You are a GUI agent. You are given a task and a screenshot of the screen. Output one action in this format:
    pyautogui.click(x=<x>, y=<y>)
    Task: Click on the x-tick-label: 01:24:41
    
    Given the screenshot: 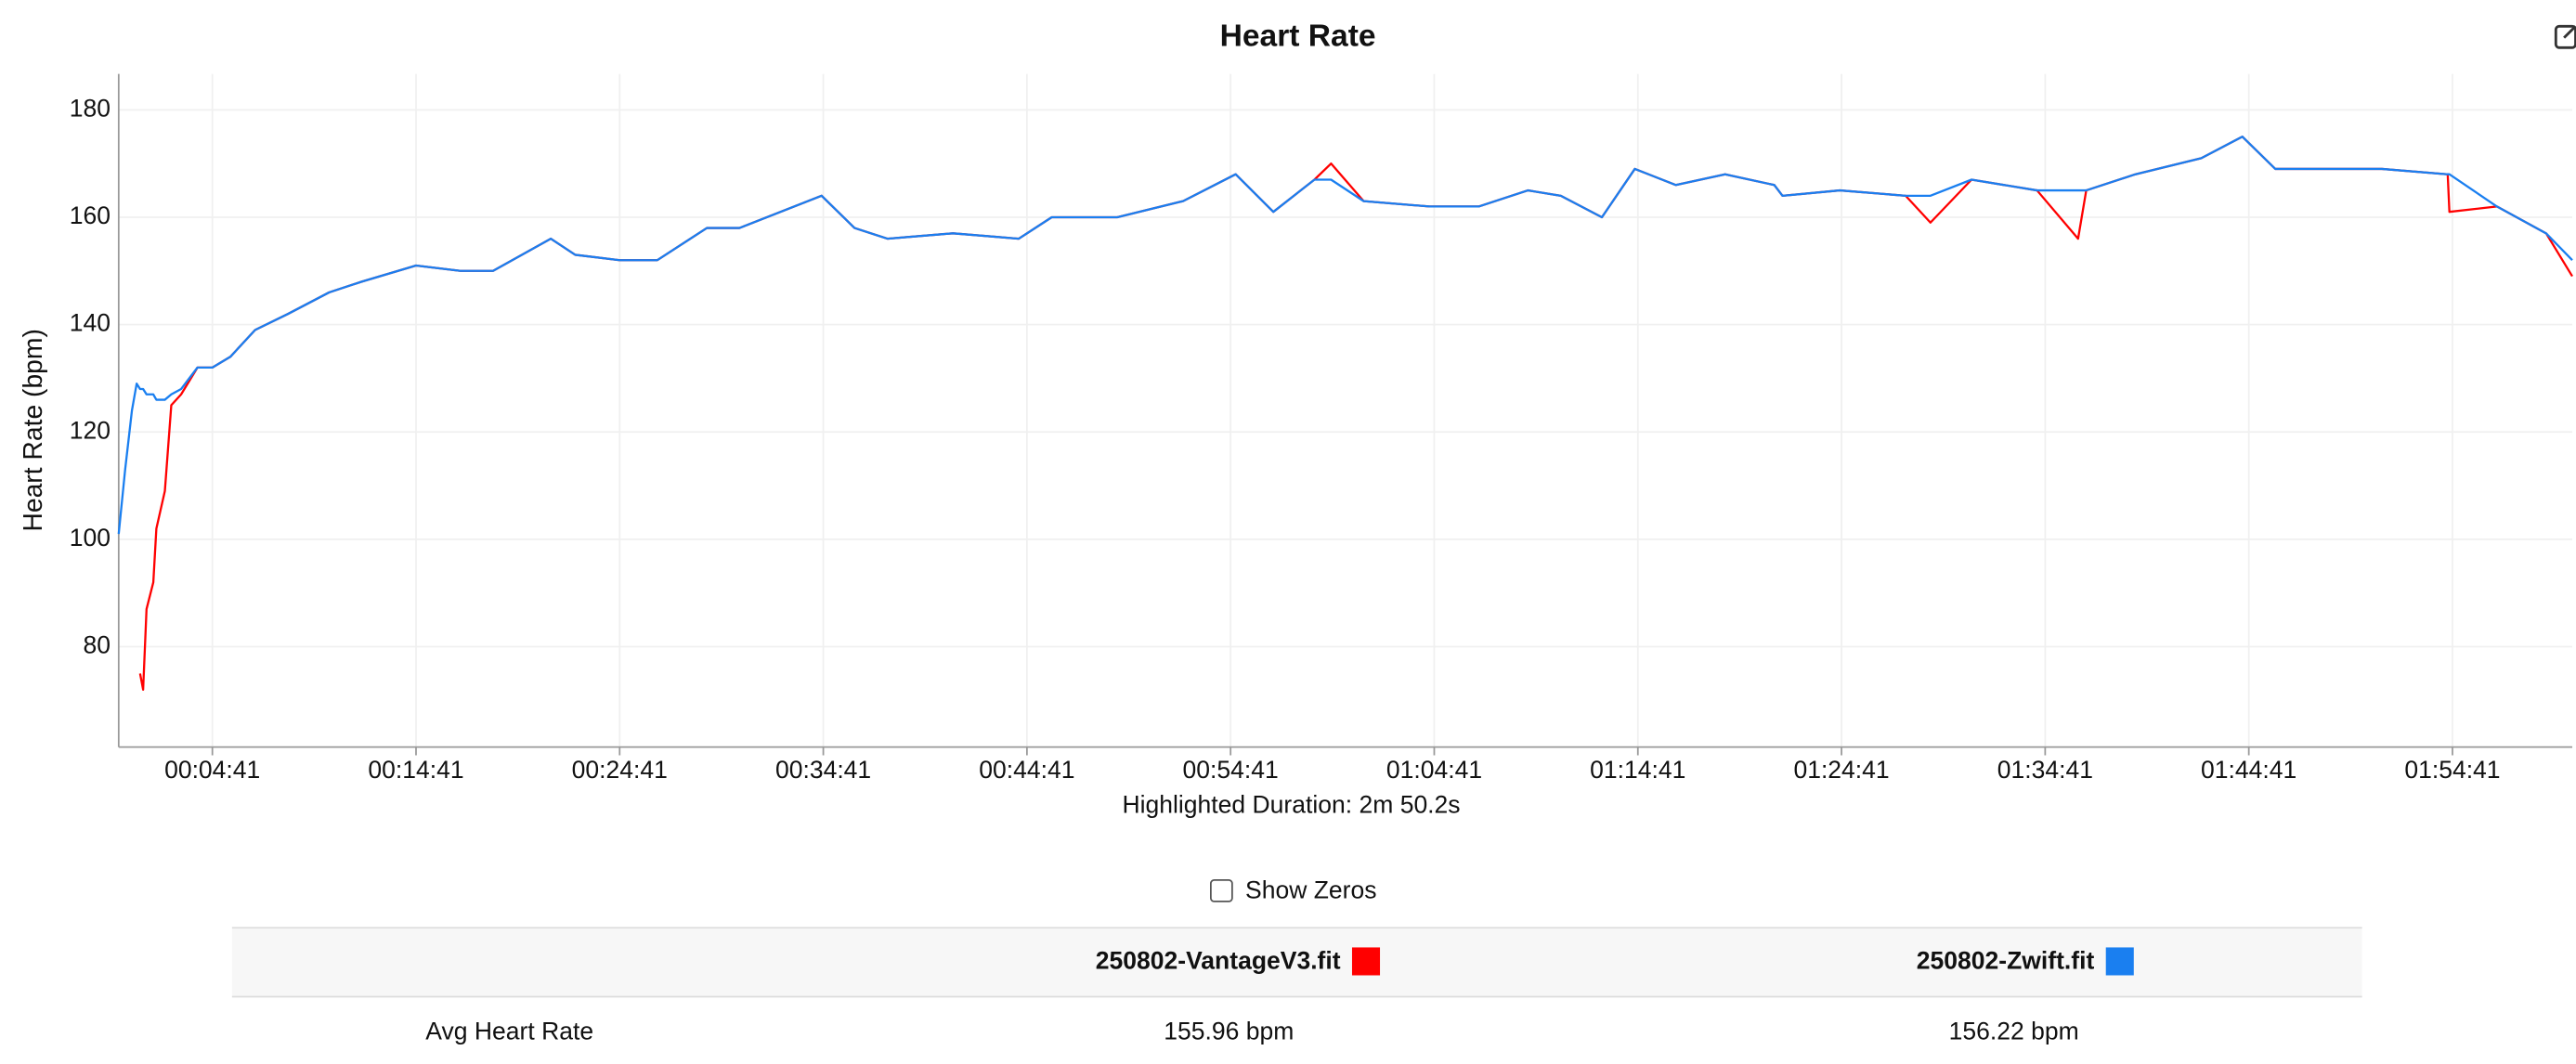 What is the action you would take?
    pyautogui.click(x=1841, y=770)
    